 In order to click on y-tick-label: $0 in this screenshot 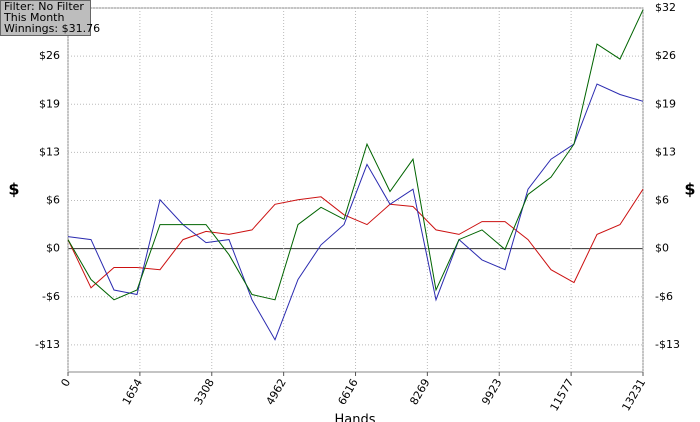, I will do `click(53, 248)`.